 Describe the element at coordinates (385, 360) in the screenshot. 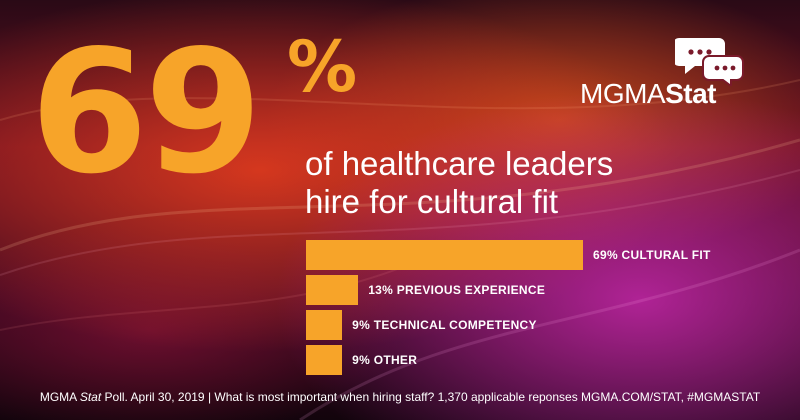

I see `bar-label-other: 9% OTHER` at that location.